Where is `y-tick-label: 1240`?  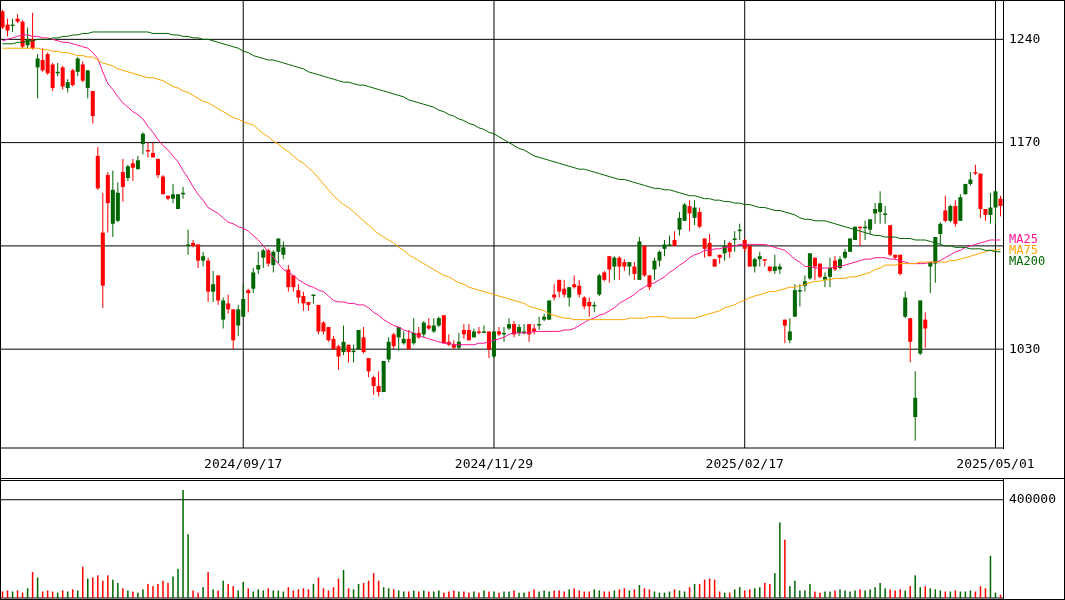
y-tick-label: 1240 is located at coordinates (1025, 38).